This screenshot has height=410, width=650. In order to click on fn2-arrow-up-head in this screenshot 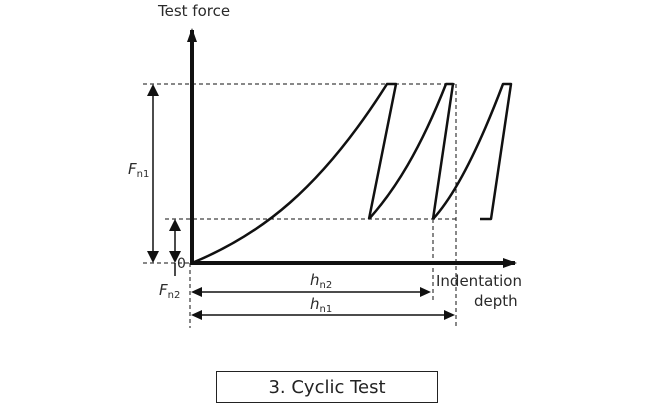, I will do `click(175, 225)`.